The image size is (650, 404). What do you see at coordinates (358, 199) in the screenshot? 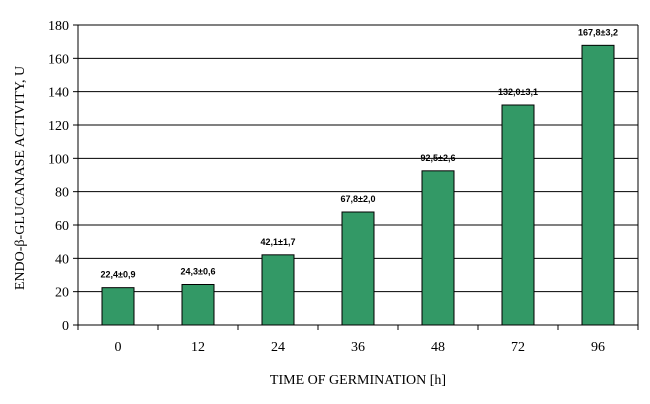
I see `data-label: 67,8±2,0` at bounding box center [358, 199].